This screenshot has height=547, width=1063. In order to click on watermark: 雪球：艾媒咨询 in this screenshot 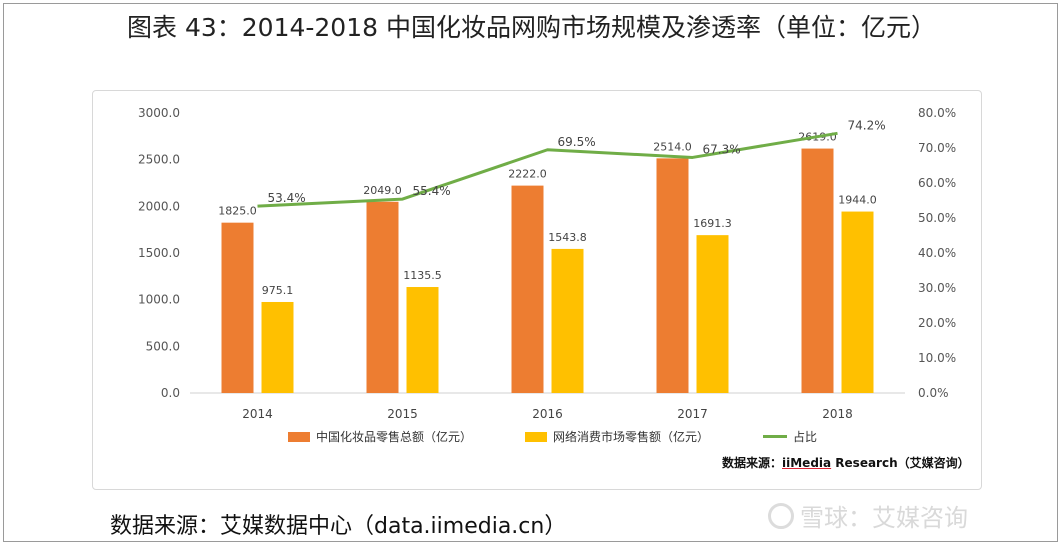, I will do `click(868, 515)`.